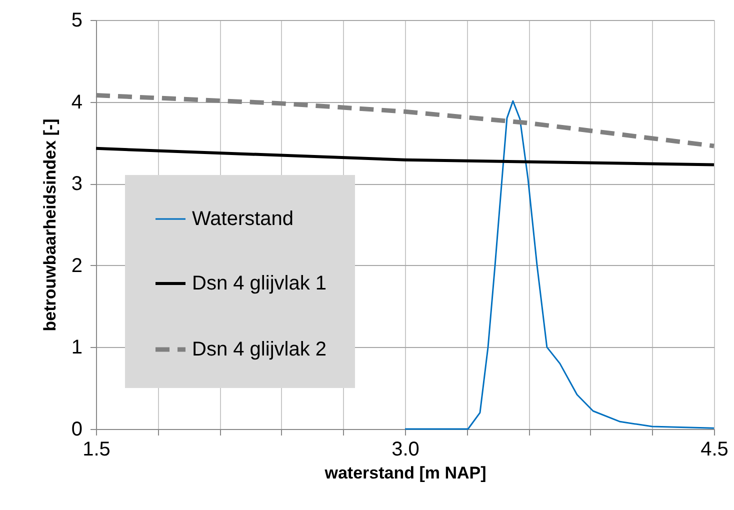 The width and height of the screenshot is (734, 510). What do you see at coordinates (76, 265) in the screenshot?
I see `y-tick-label: 2` at bounding box center [76, 265].